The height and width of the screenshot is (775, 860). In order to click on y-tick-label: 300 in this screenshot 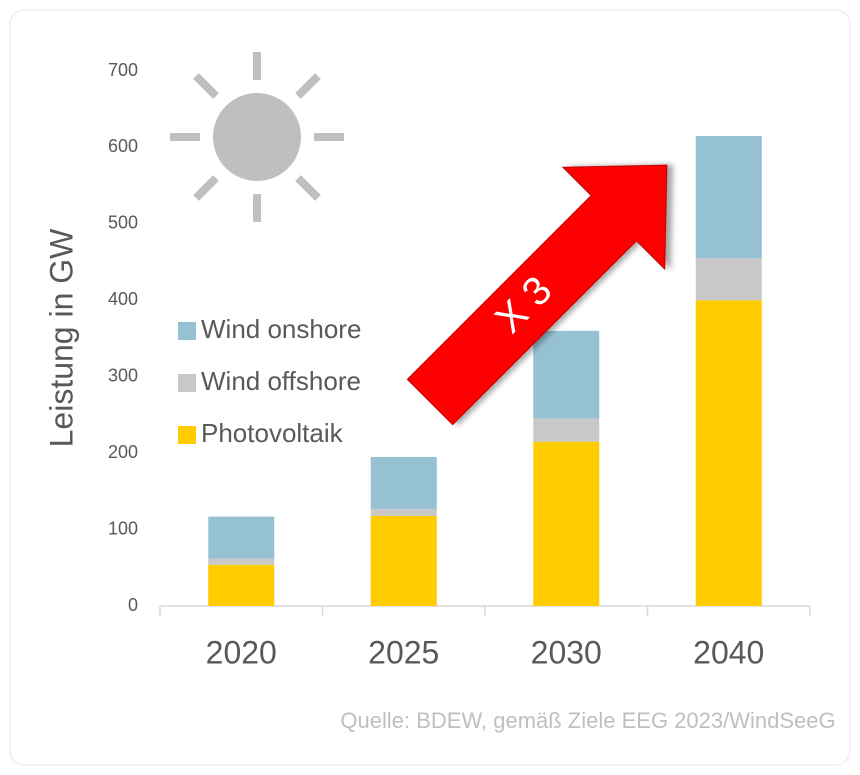, I will do `click(123, 375)`.